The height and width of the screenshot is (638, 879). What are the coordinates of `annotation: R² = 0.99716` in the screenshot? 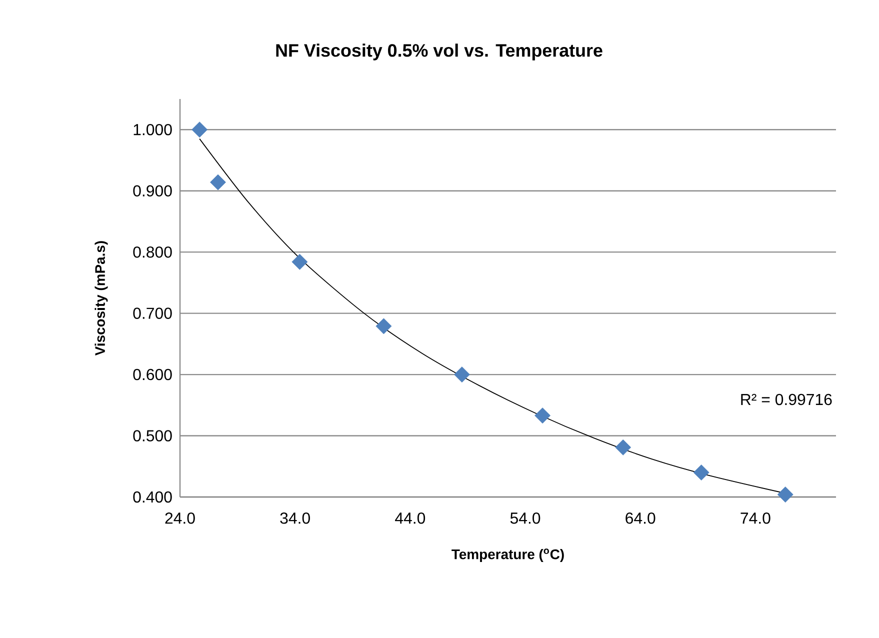 It's located at (786, 400).